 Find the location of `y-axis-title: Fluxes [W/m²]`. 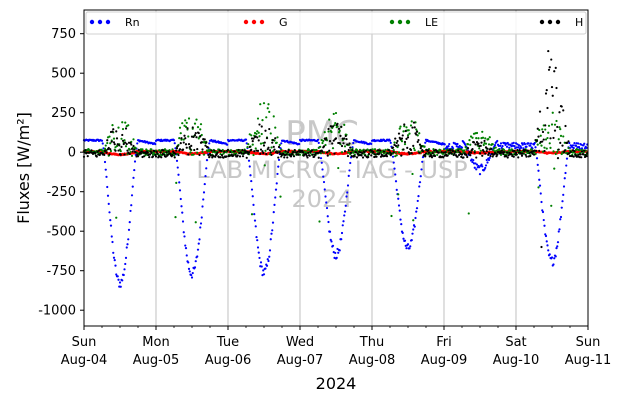

y-axis-title: Fluxes [W/m²] is located at coordinates (23, 168).